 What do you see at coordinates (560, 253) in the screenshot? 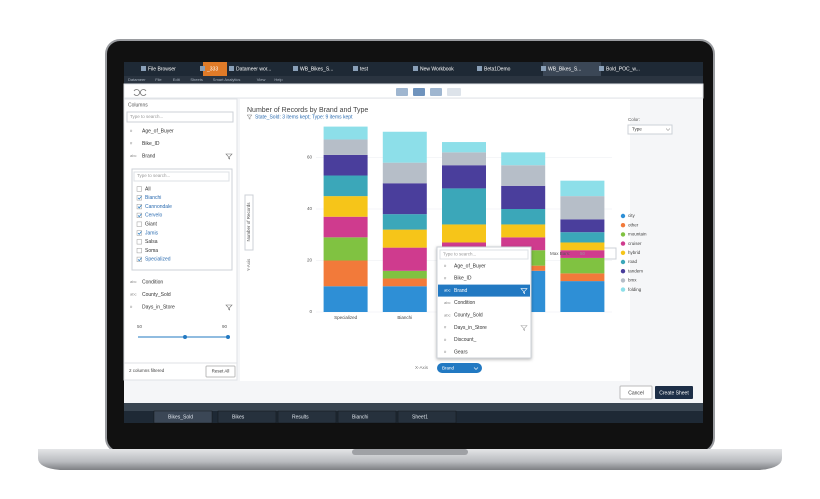
I see `max-bars-label: Max Bars:` at bounding box center [560, 253].